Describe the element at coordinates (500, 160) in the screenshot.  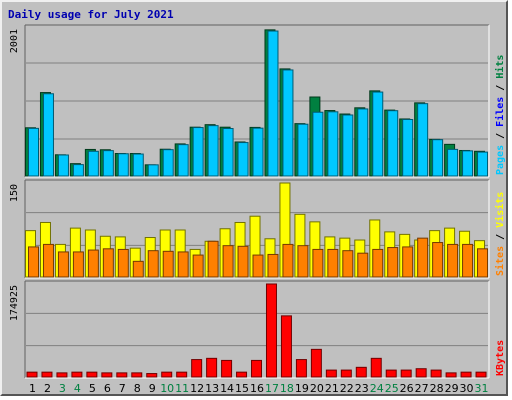
I see `legend-entry: Pages` at that location.